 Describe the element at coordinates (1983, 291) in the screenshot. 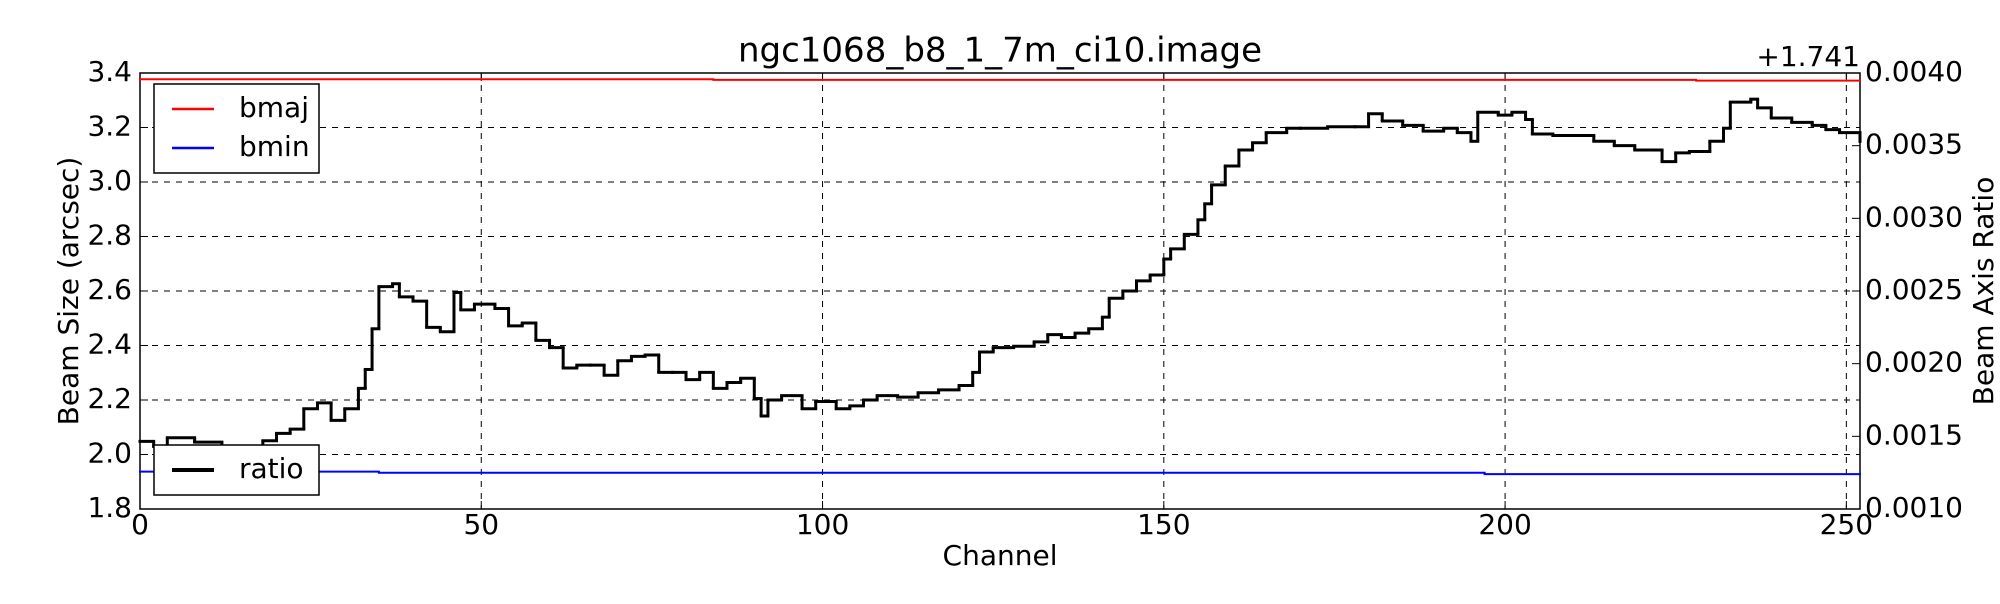

I see `y2-axis-label: Beam Axis Ratio` at that location.